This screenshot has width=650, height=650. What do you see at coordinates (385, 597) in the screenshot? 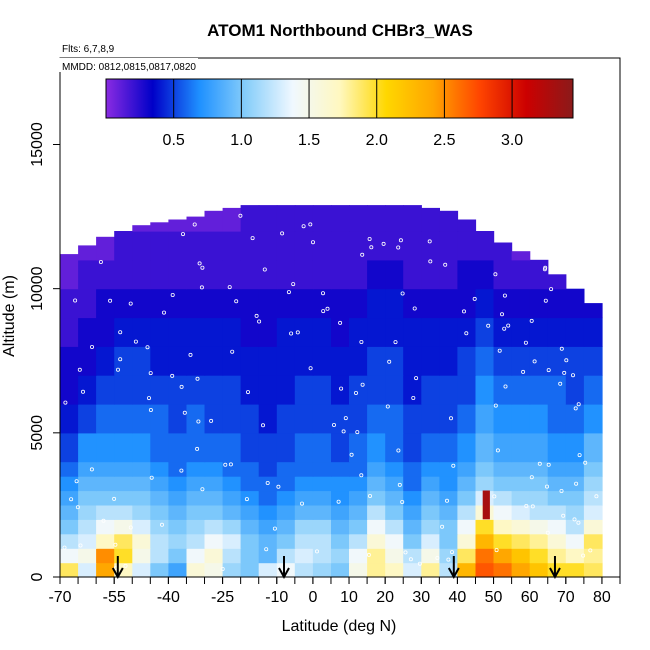
I see `x-tick-label: 20` at bounding box center [385, 597].